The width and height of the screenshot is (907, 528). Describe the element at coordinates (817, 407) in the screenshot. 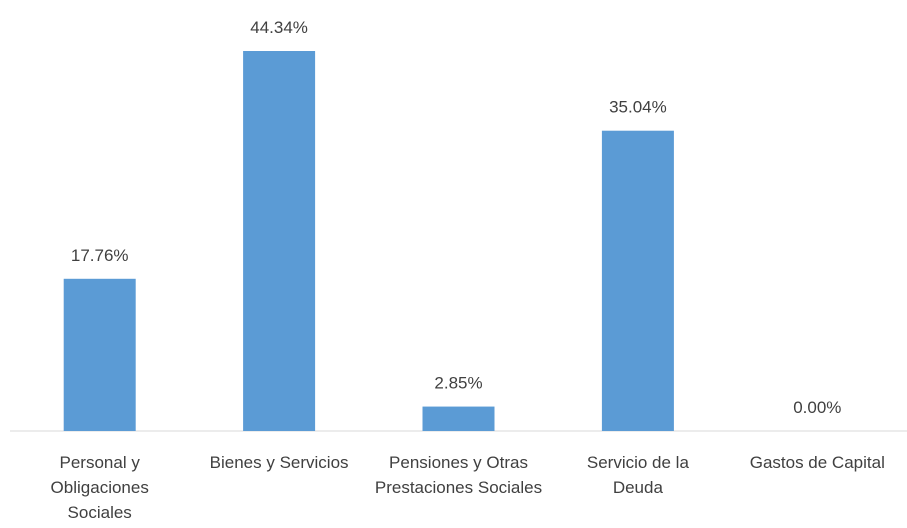

I see `data-label: 0.00%` at that location.